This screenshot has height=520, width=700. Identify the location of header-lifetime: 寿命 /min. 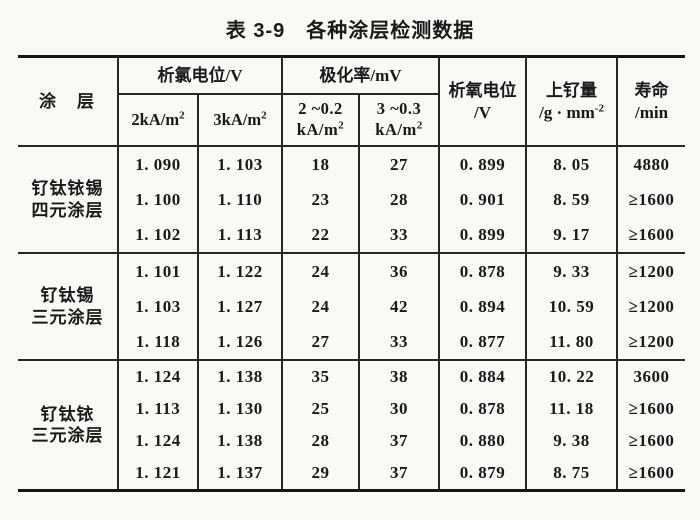
(651, 101).